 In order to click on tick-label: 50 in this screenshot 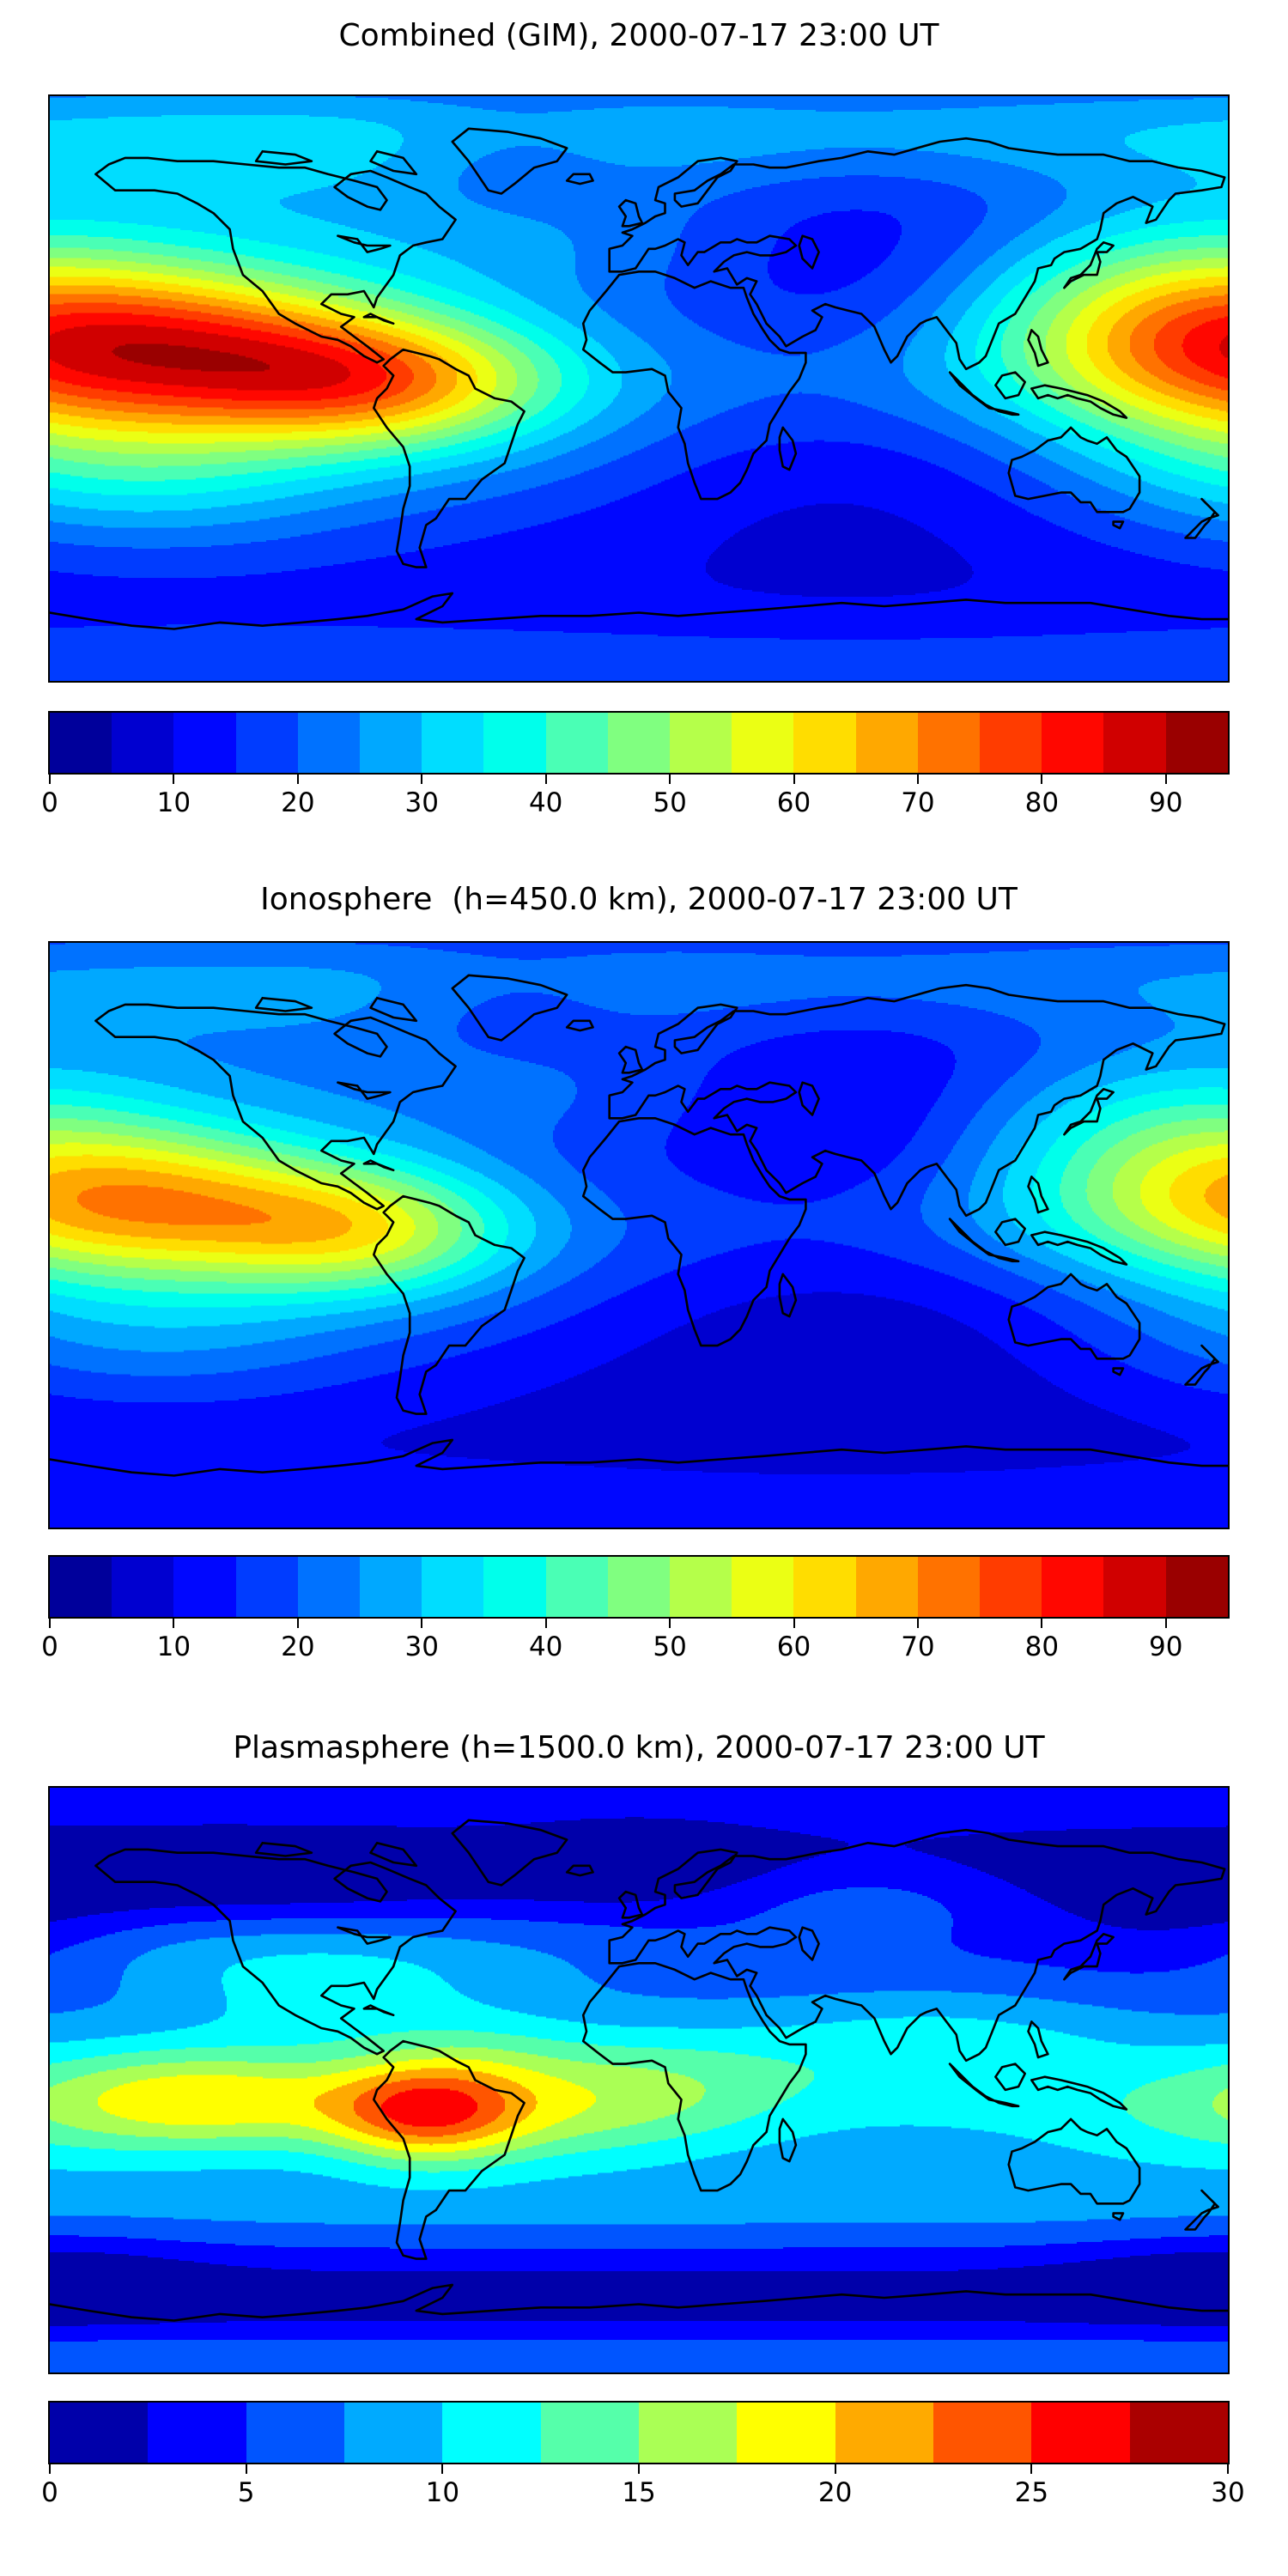, I will do `click(670, 802)`.